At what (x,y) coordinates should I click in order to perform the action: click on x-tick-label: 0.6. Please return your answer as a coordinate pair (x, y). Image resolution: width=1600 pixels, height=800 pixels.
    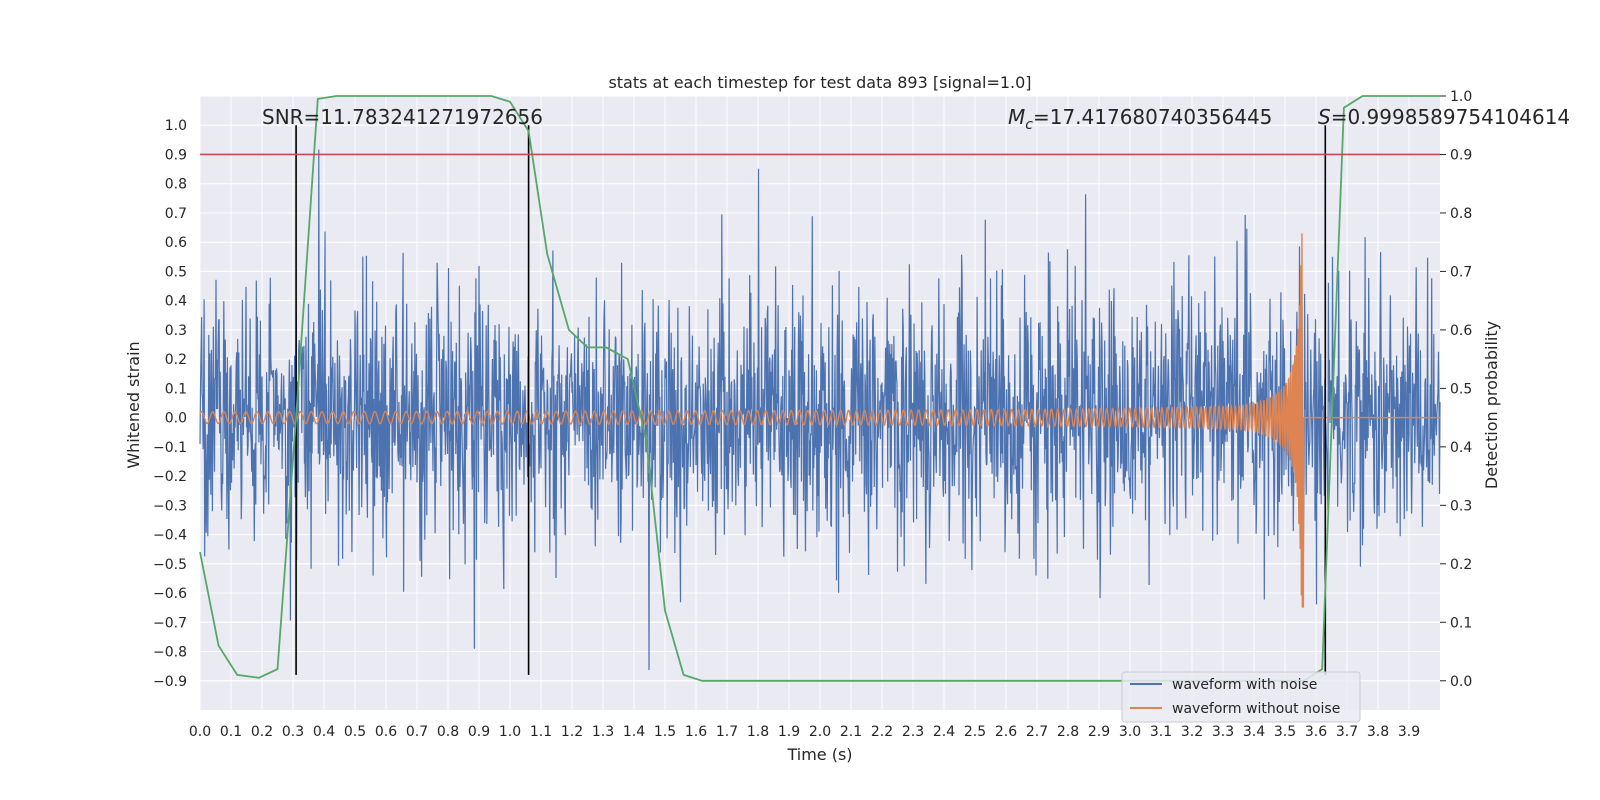
    Looking at the image, I should click on (386, 732).